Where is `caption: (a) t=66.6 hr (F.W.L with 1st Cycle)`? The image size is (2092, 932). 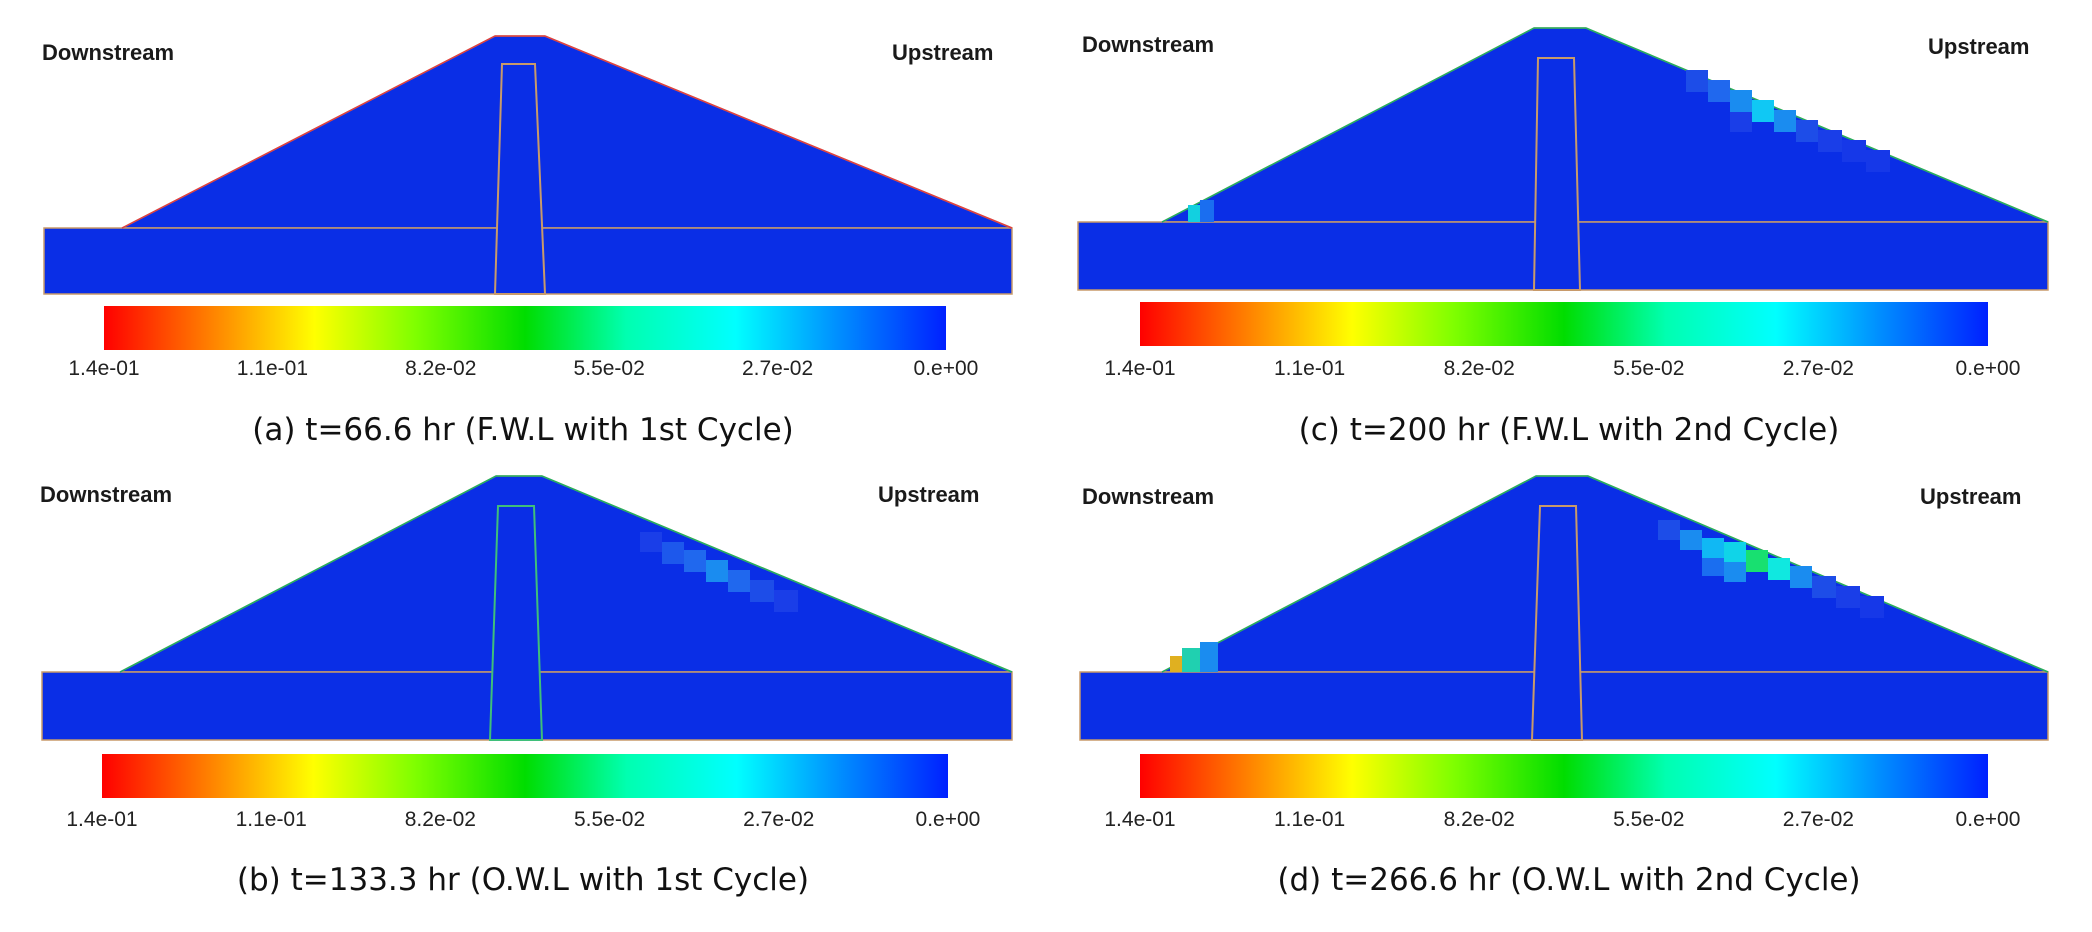 caption: (a) t=66.6 hr (F.W.L with 1st Cycle) is located at coordinates (523, 430).